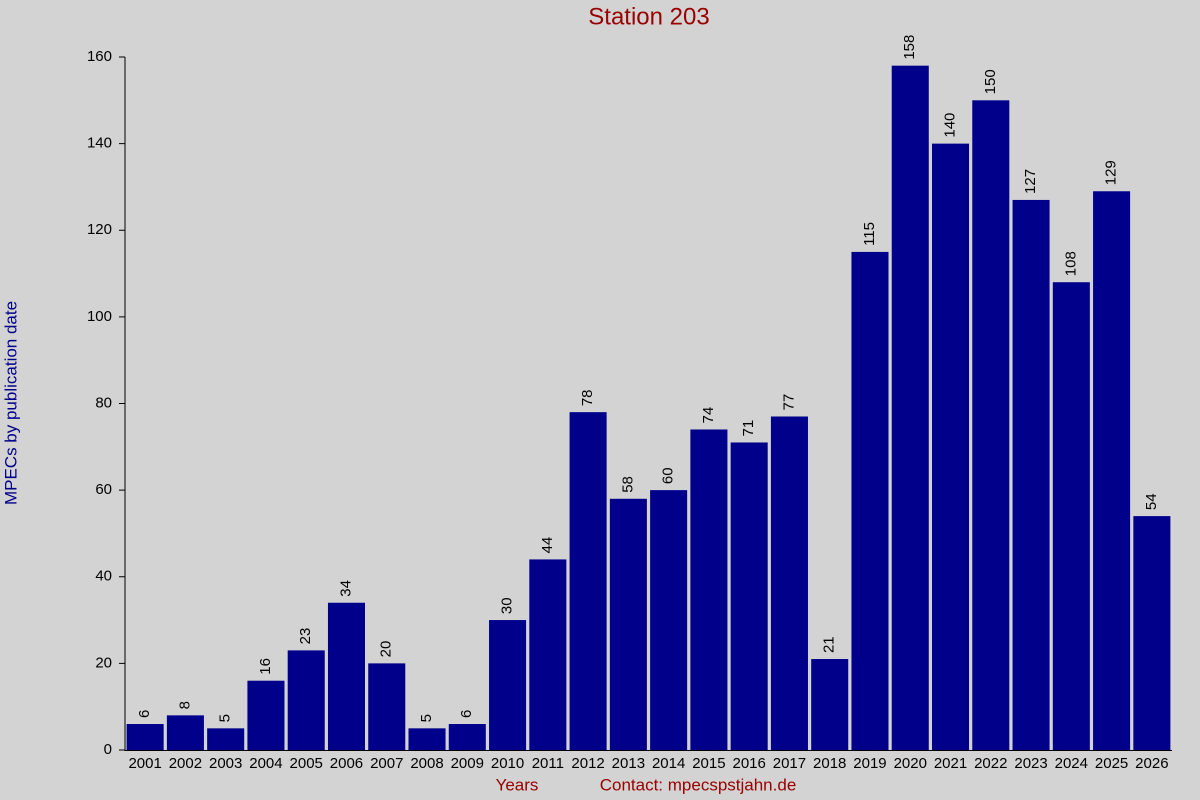 The height and width of the screenshot is (800, 1200). Describe the element at coordinates (708, 763) in the screenshot. I see `x-tick-label: 2015` at that location.